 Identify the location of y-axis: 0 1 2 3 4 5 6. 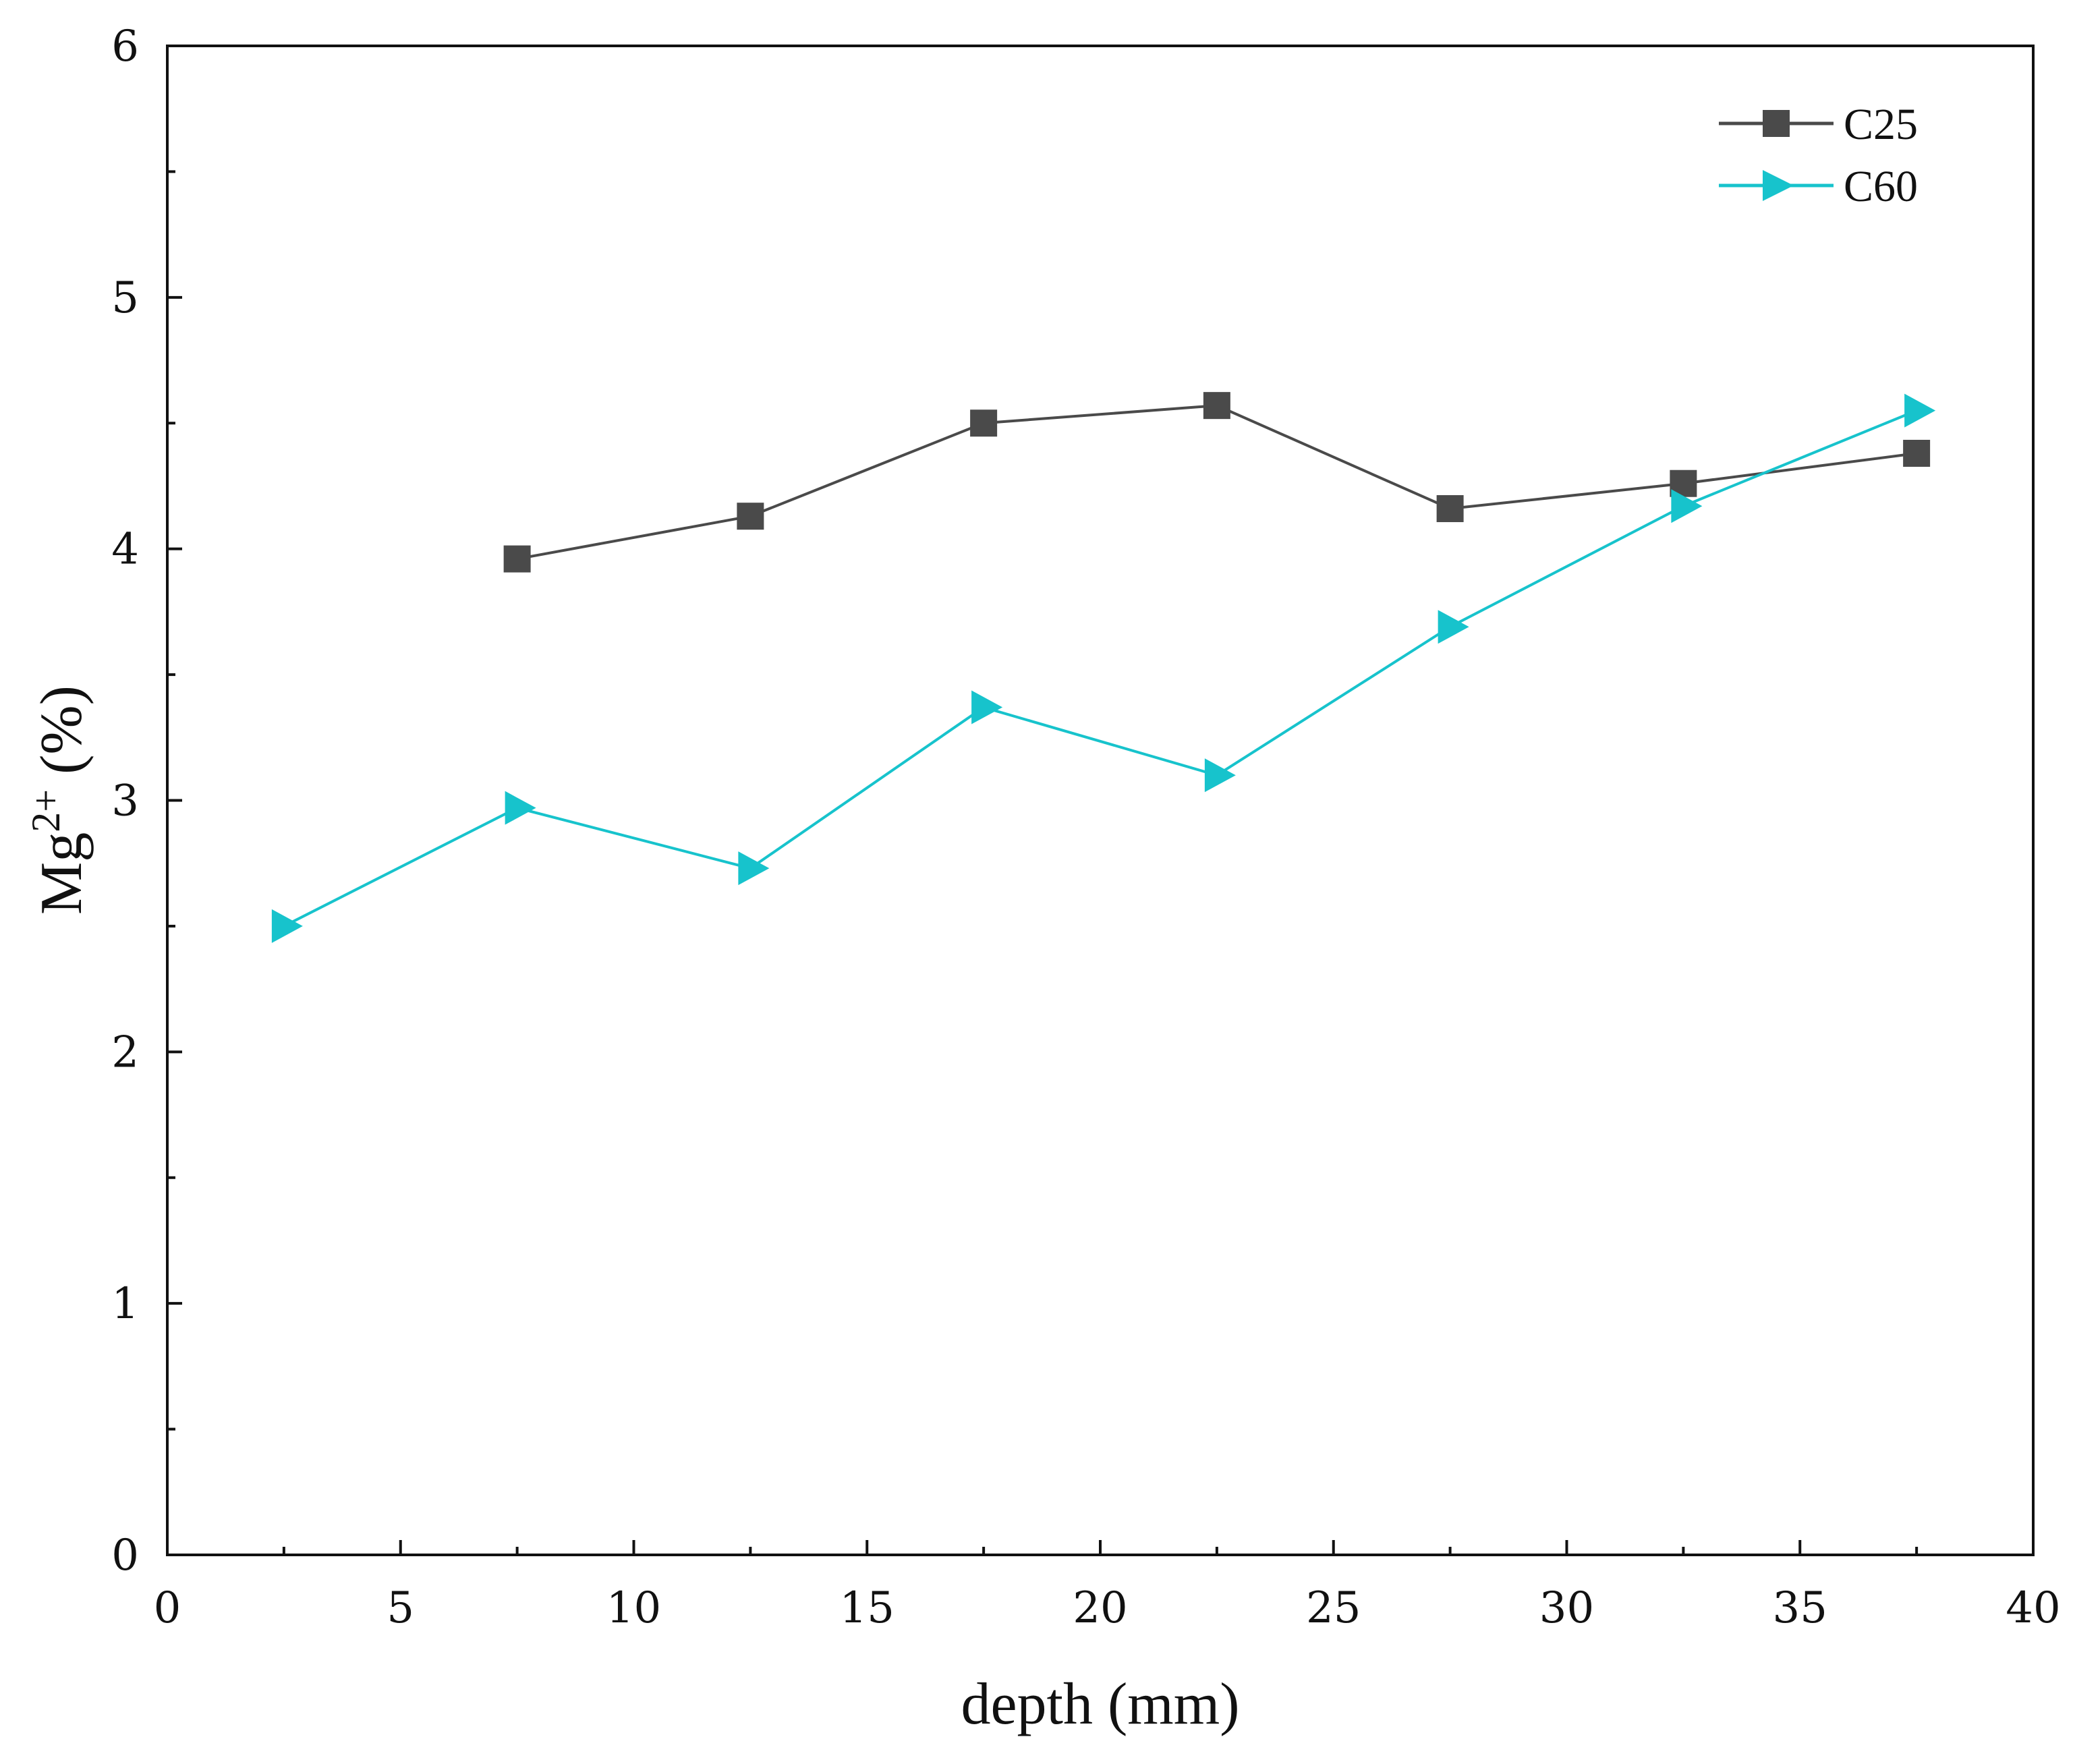
(147, 801).